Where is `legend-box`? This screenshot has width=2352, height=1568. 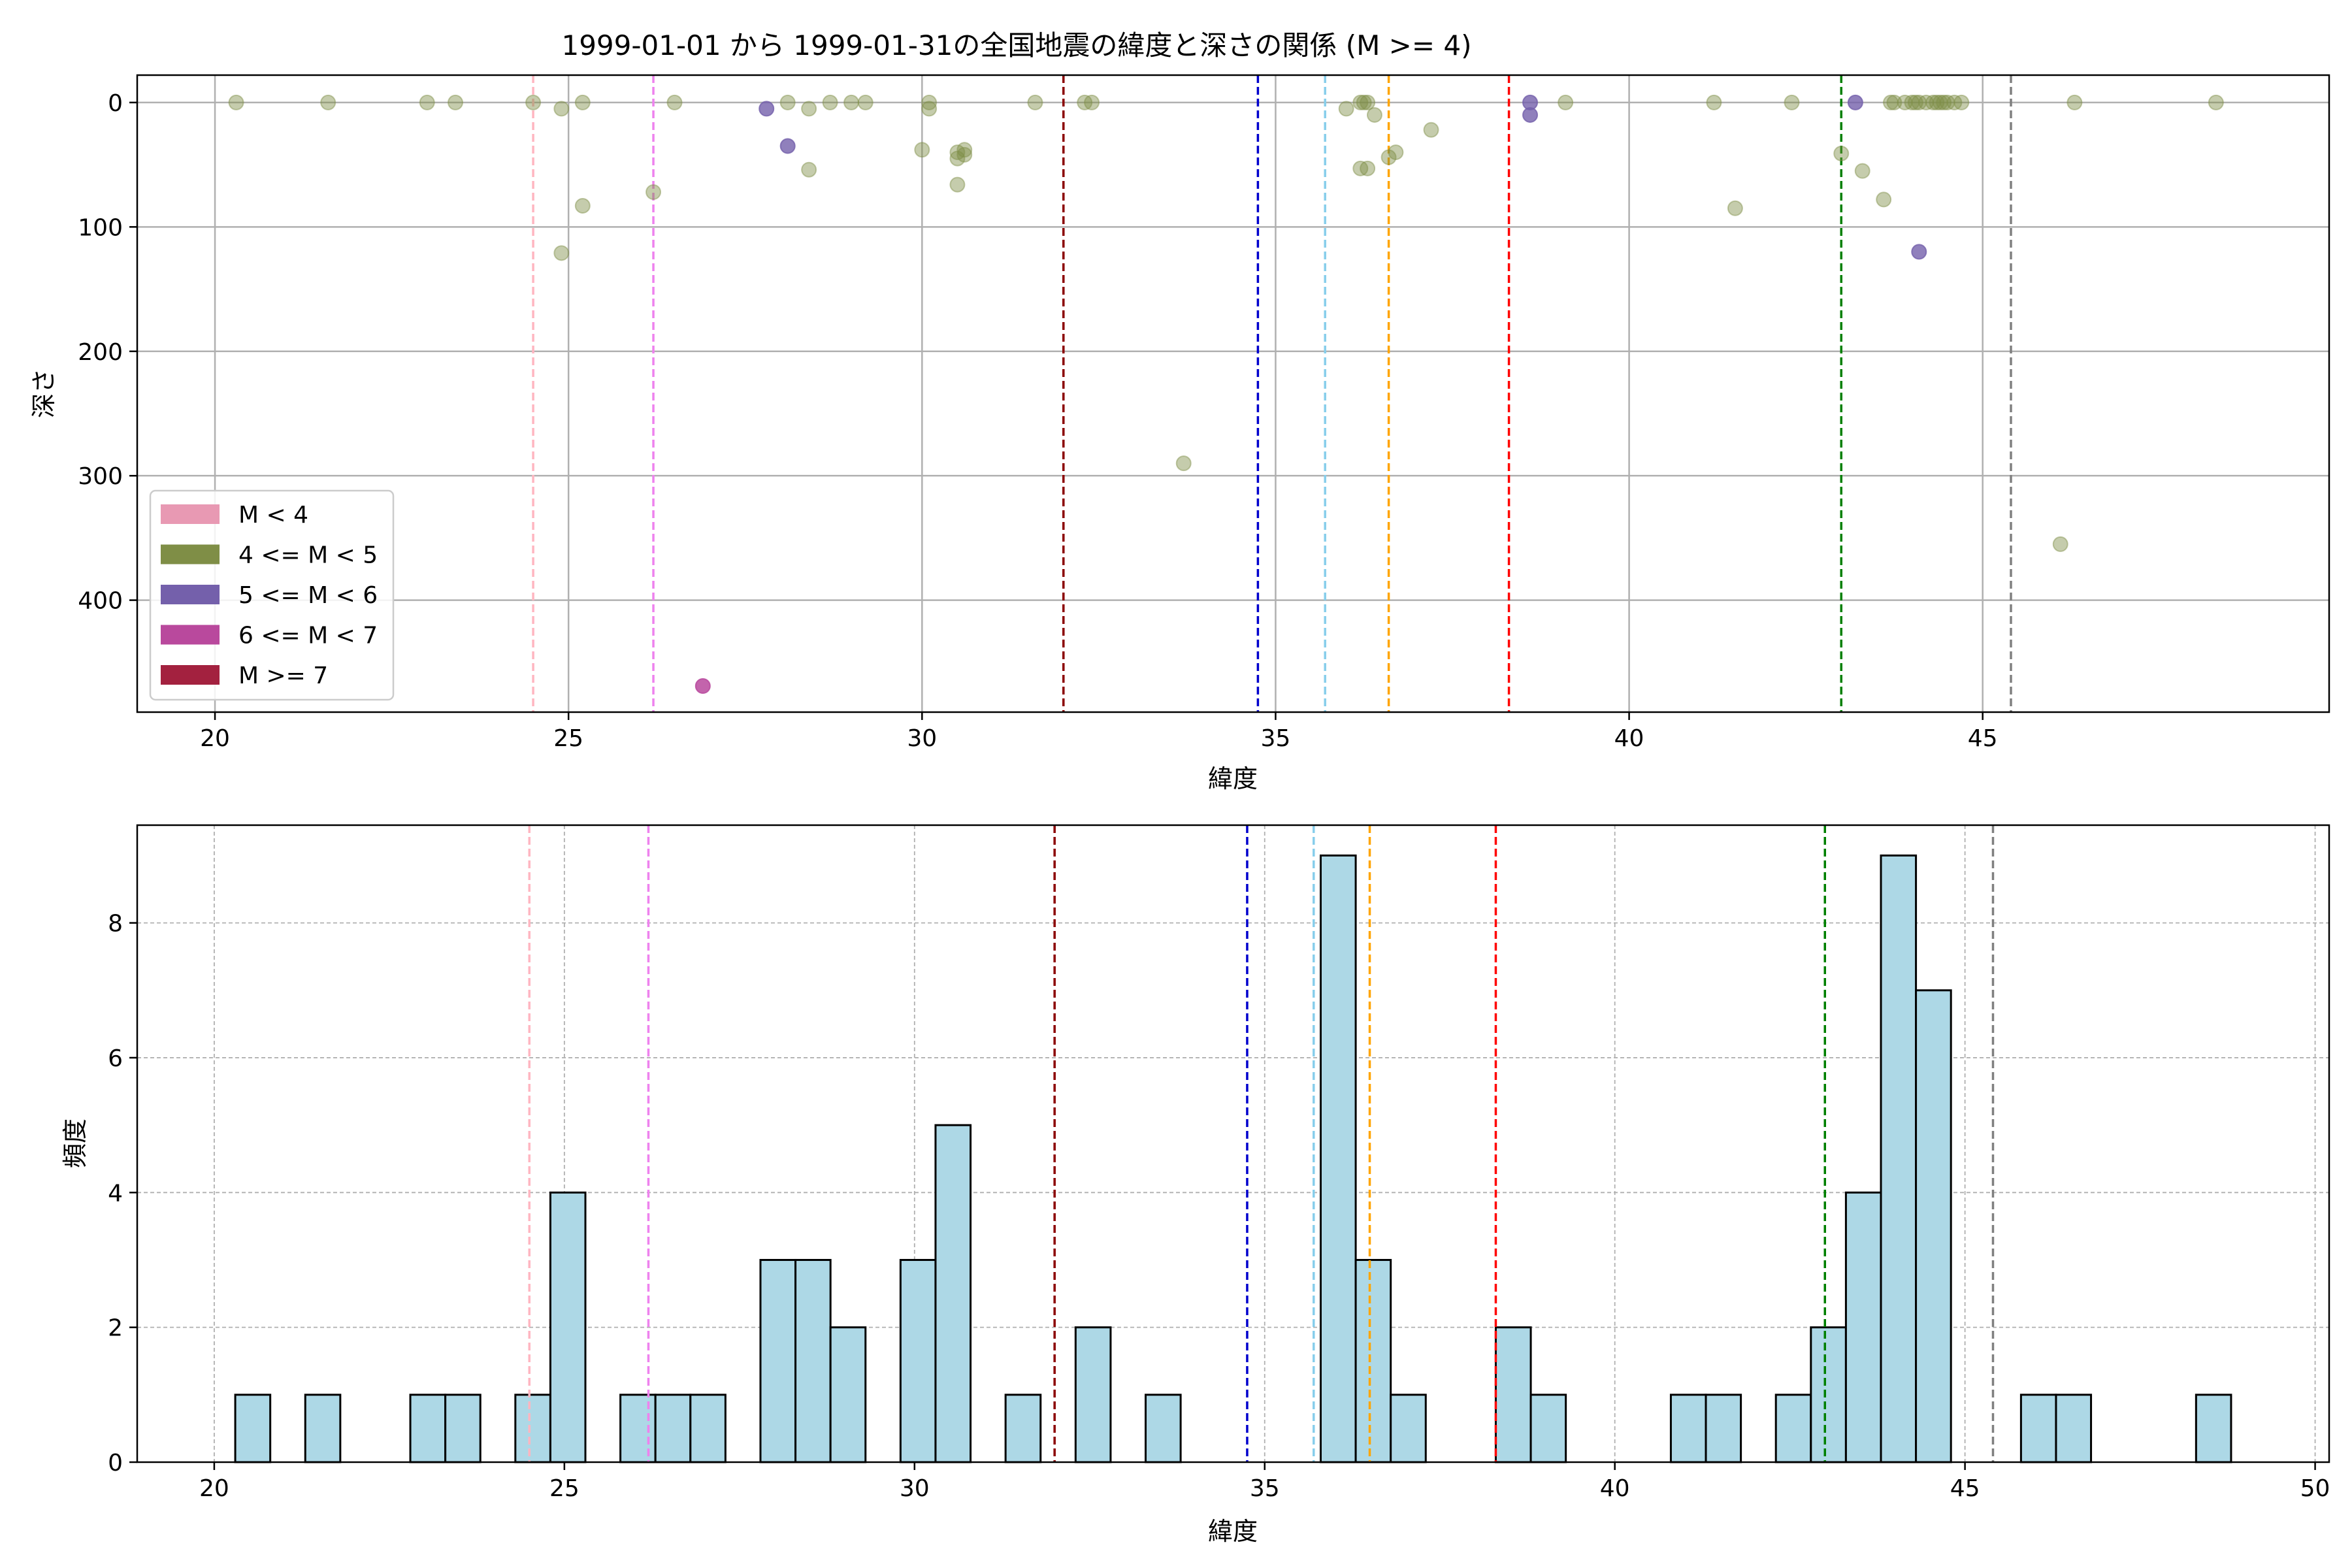 legend-box is located at coordinates (272, 595).